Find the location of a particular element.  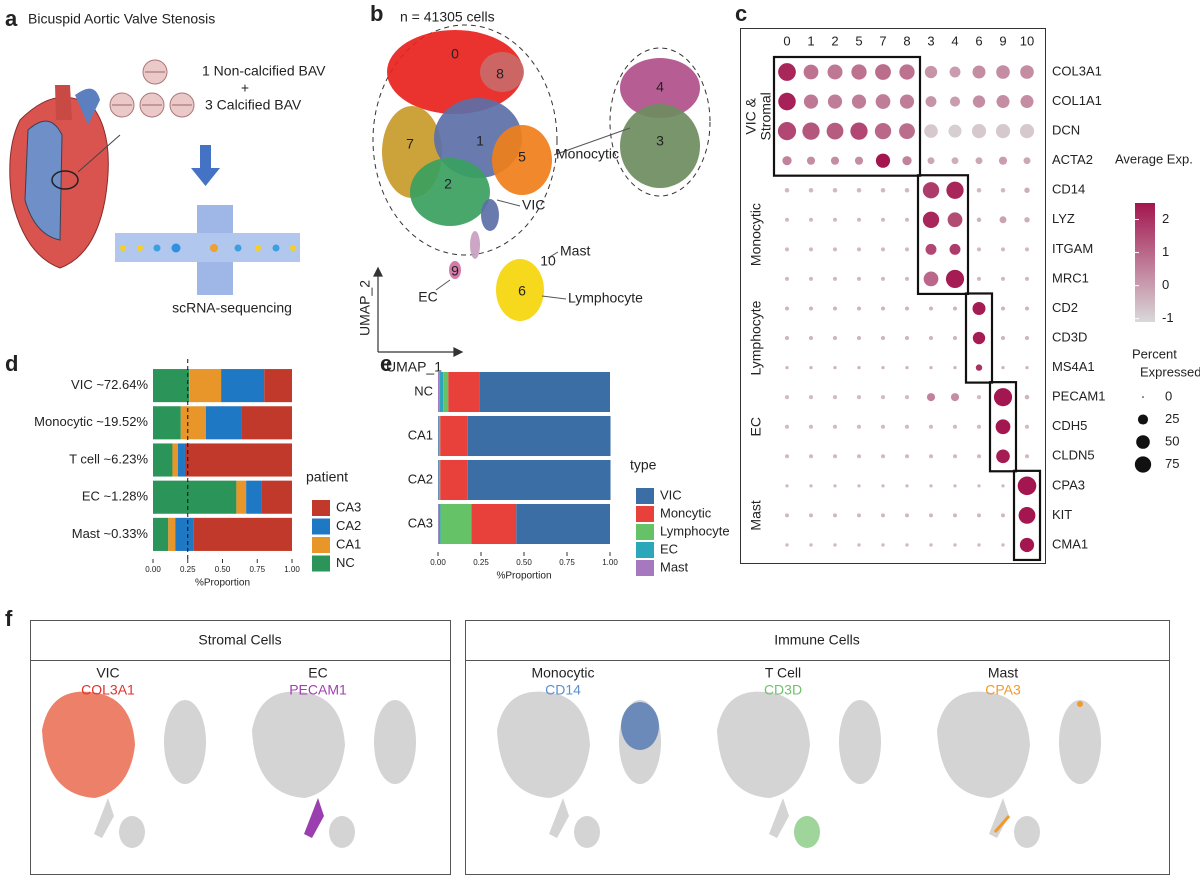

umap-highlight is located at coordinates (1002, 824).